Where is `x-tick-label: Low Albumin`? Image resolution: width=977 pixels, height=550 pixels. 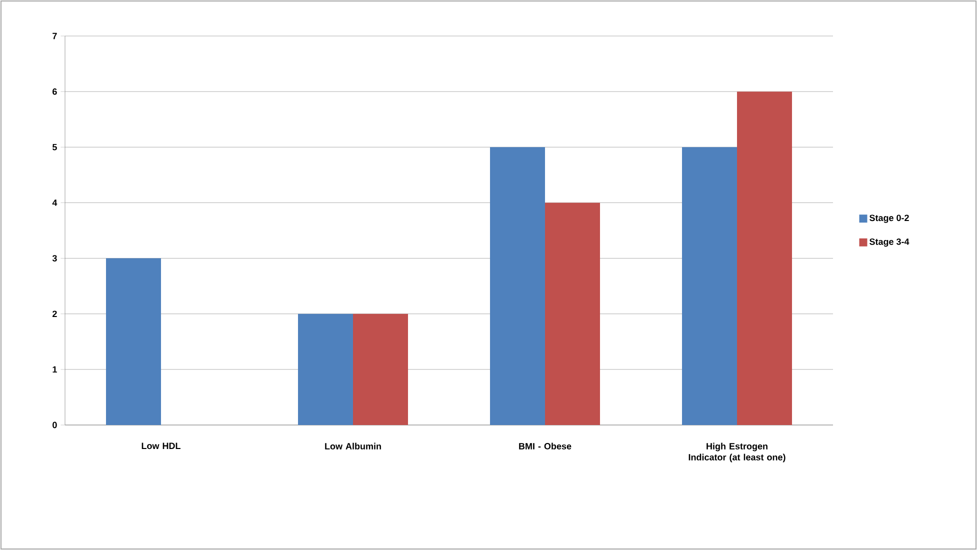
x-tick-label: Low Albumin is located at coordinates (353, 446).